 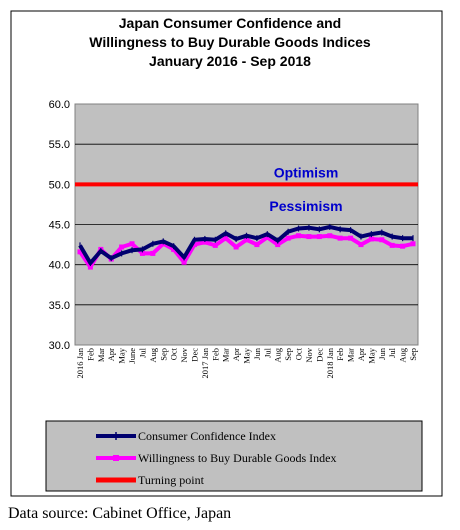 What do you see at coordinates (305, 189) in the screenshot?
I see `annotations: Optimism Pessimism` at bounding box center [305, 189].